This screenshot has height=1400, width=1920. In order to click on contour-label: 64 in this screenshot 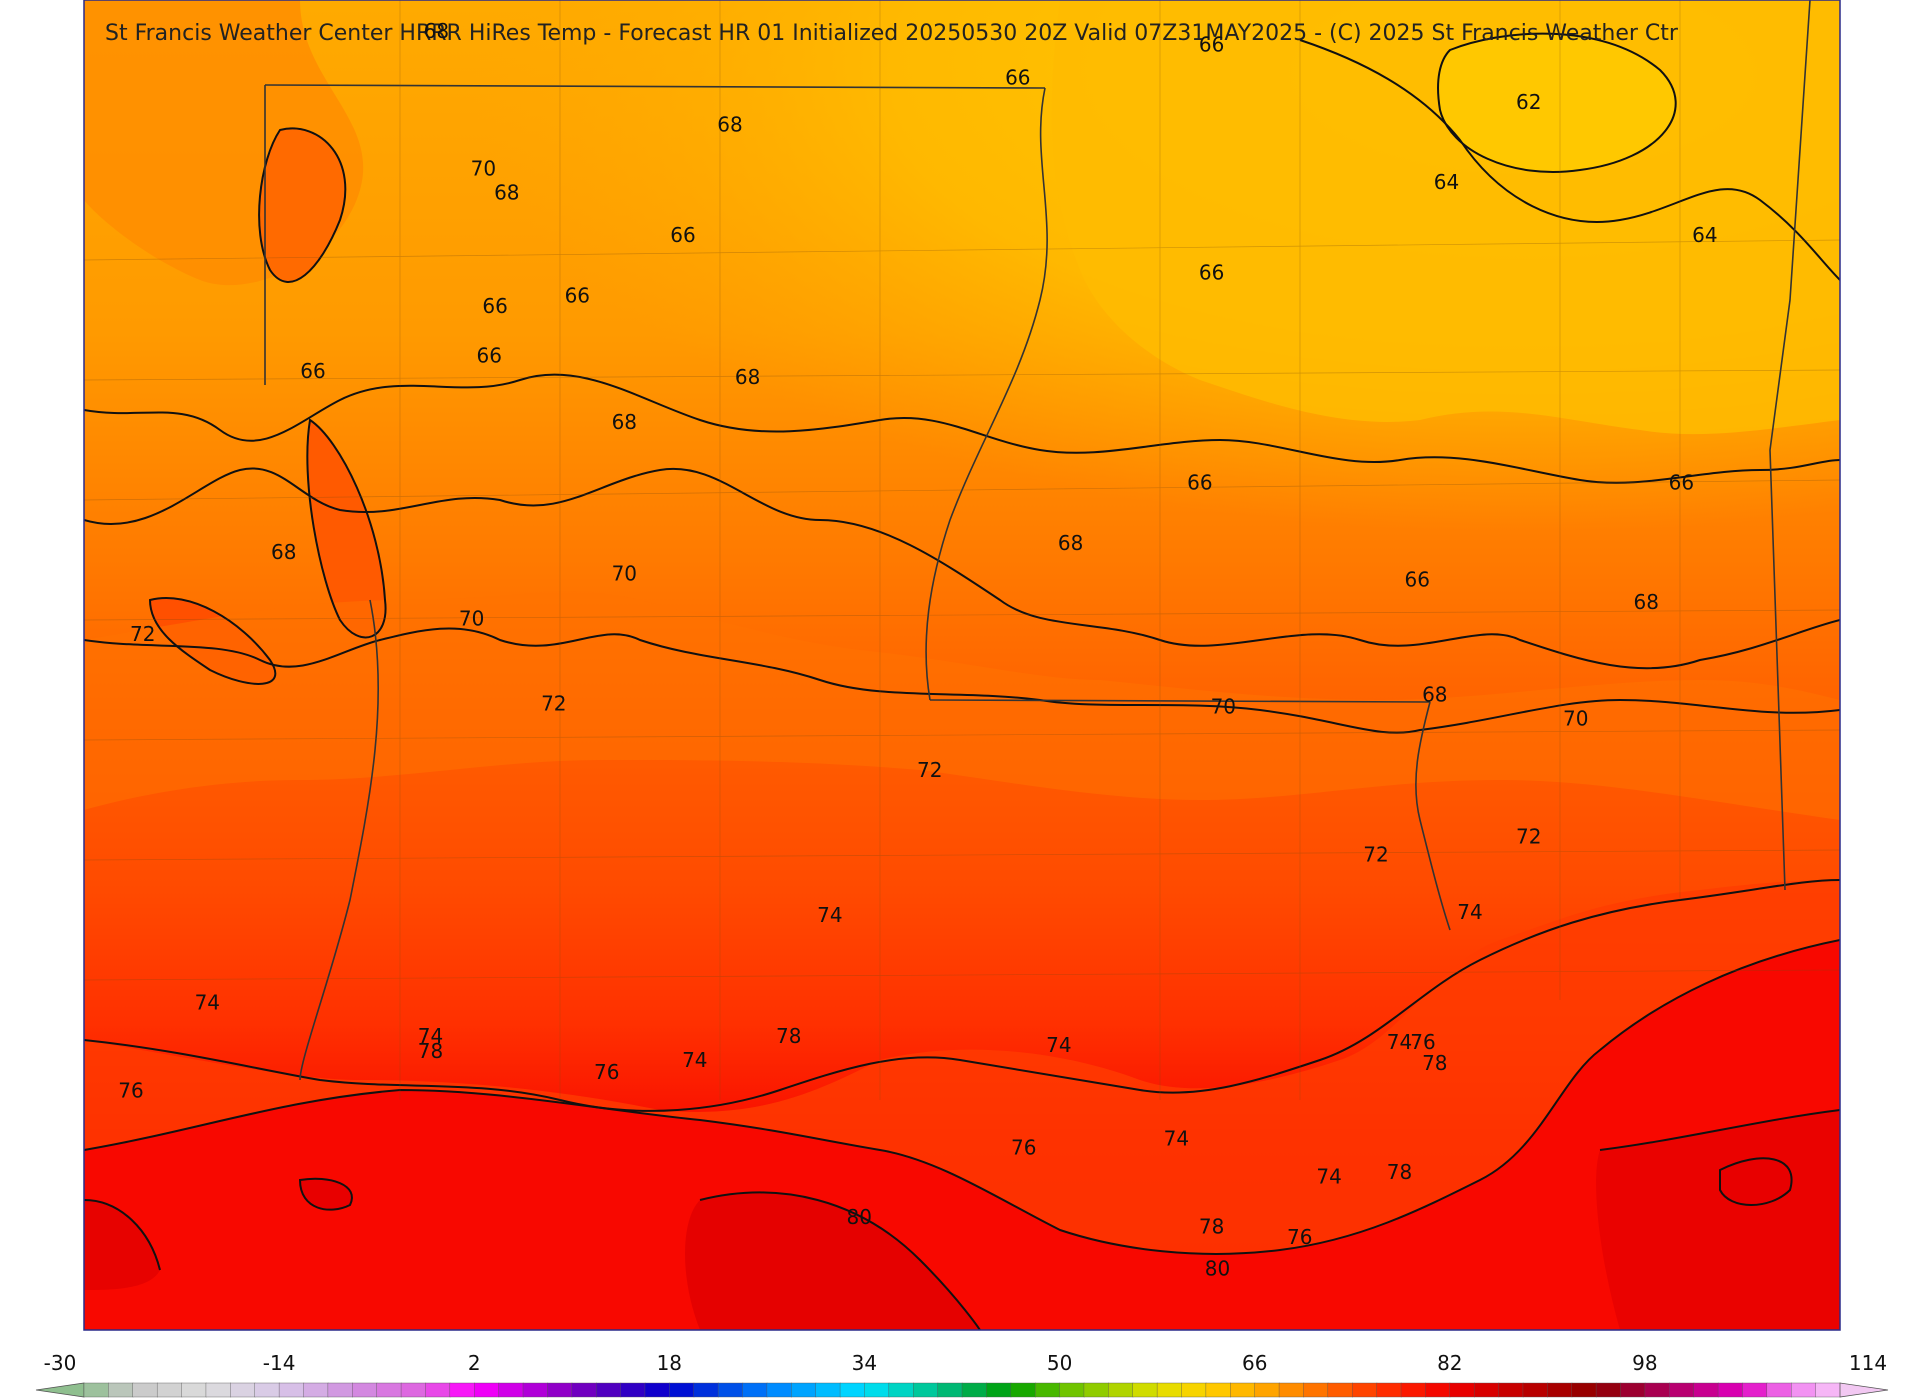, I will do `click(1704, 235)`.